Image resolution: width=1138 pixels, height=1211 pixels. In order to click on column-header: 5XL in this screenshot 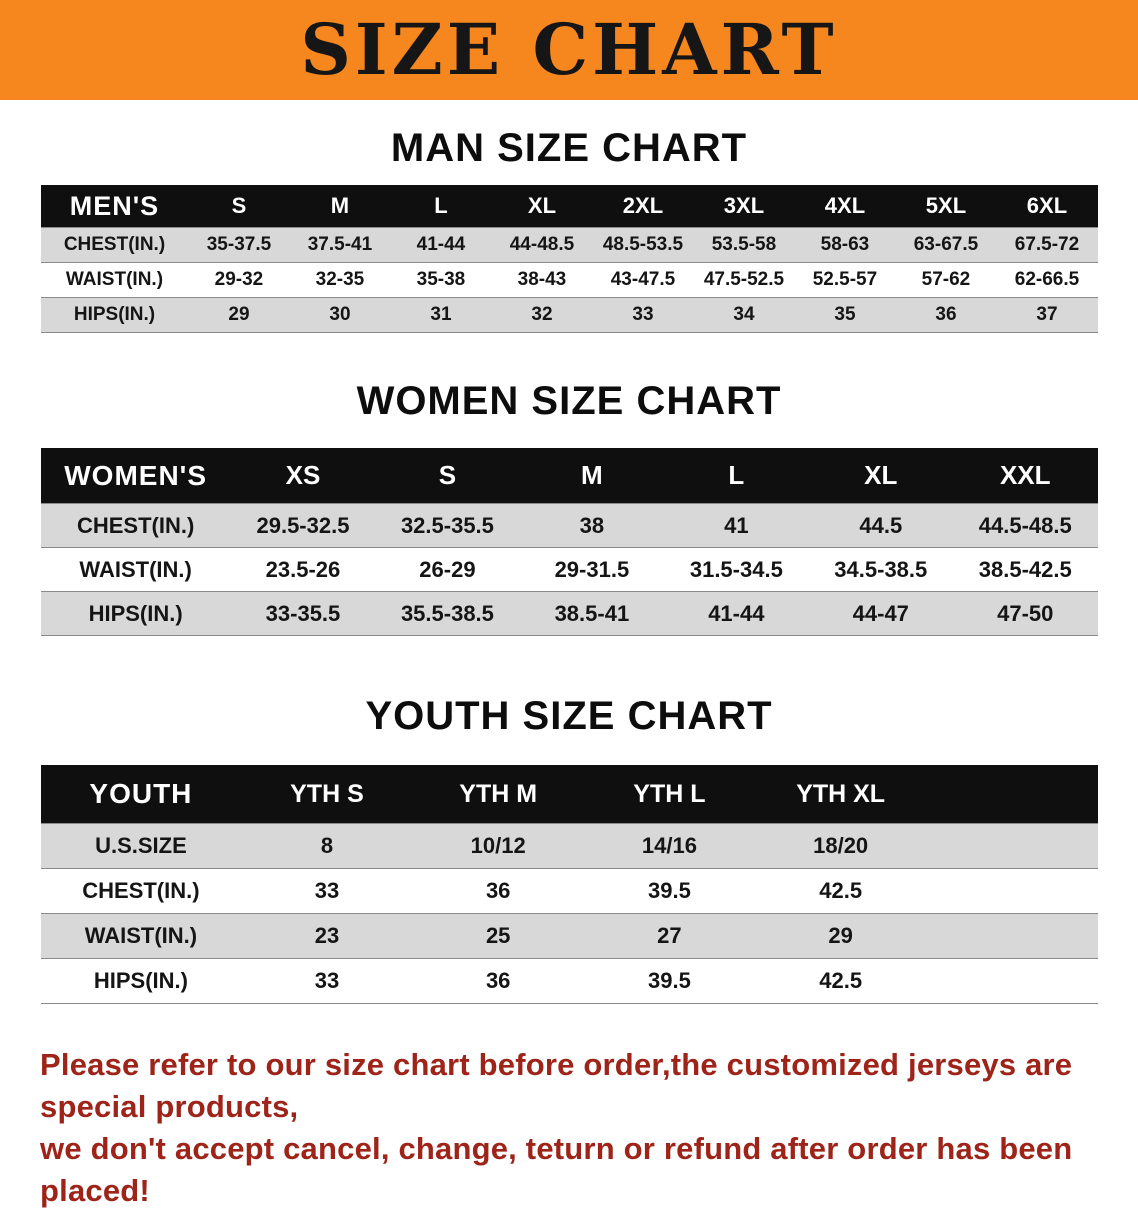, I will do `click(946, 206)`.